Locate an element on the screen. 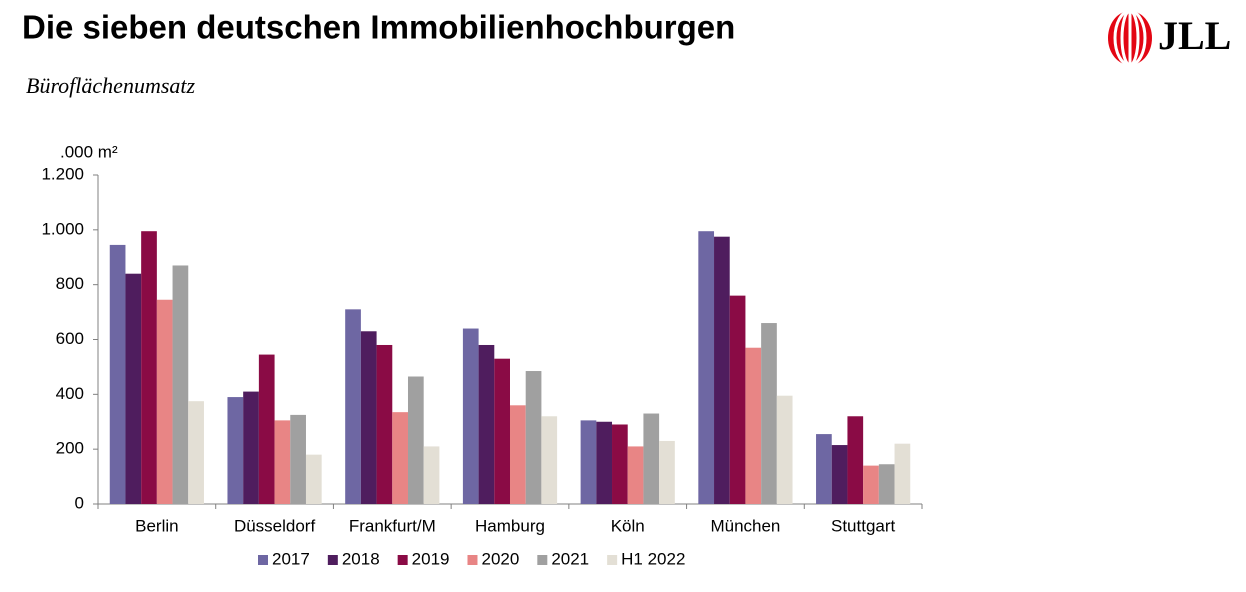 The image size is (1246, 592). legend-label: 2017 is located at coordinates (291, 558).